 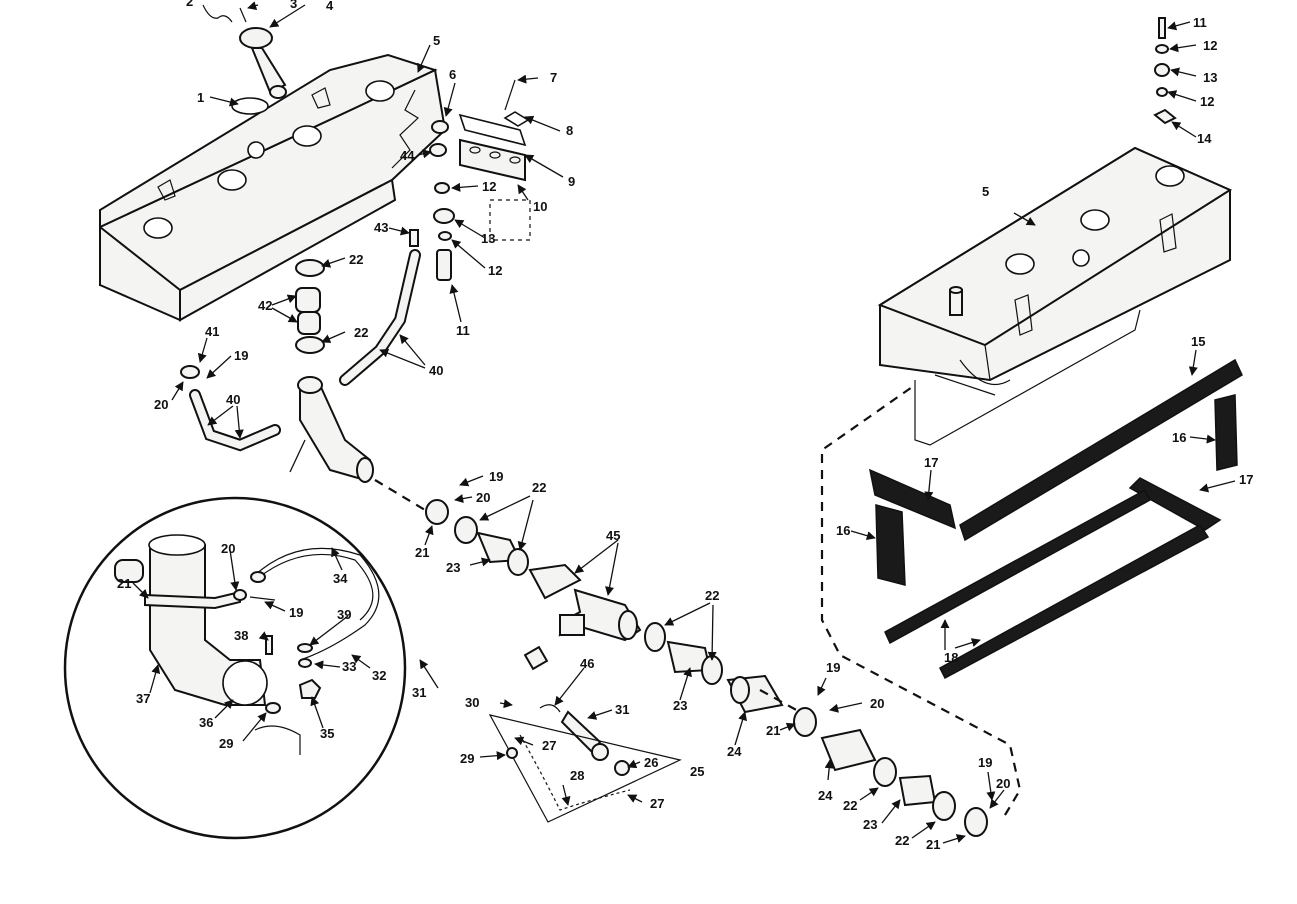 What do you see at coordinates (1210, 45) in the screenshot?
I see `callout-12c: 12` at bounding box center [1210, 45].